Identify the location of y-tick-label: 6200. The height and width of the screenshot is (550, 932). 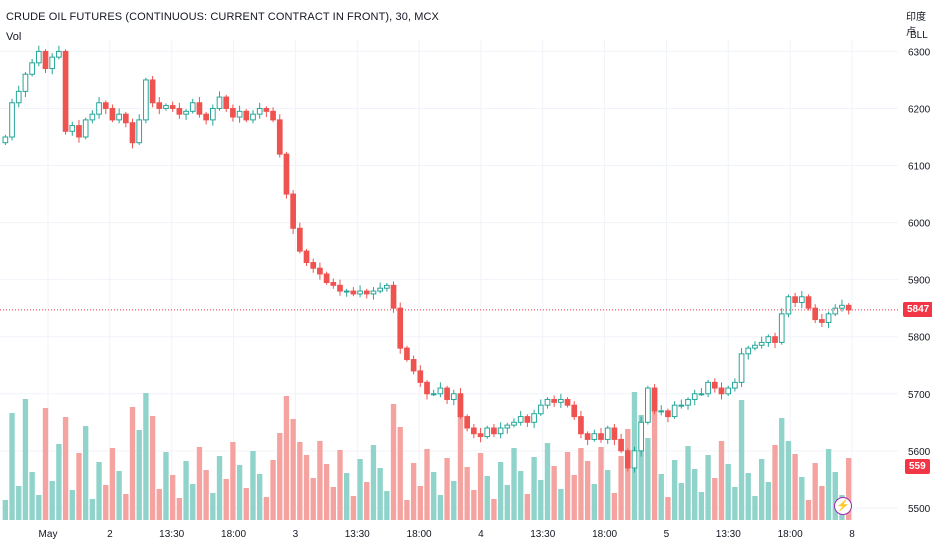
(919, 109).